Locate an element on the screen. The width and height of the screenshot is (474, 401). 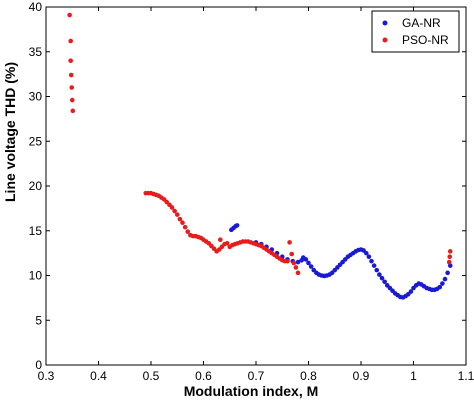
series-ga-nr is located at coordinates (341, 261).